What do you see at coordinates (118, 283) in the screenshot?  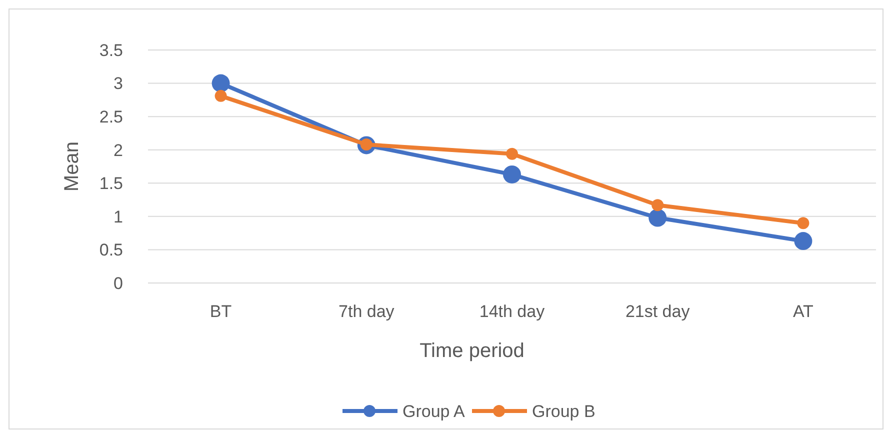 I see `y-tick-label: 0` at bounding box center [118, 283].